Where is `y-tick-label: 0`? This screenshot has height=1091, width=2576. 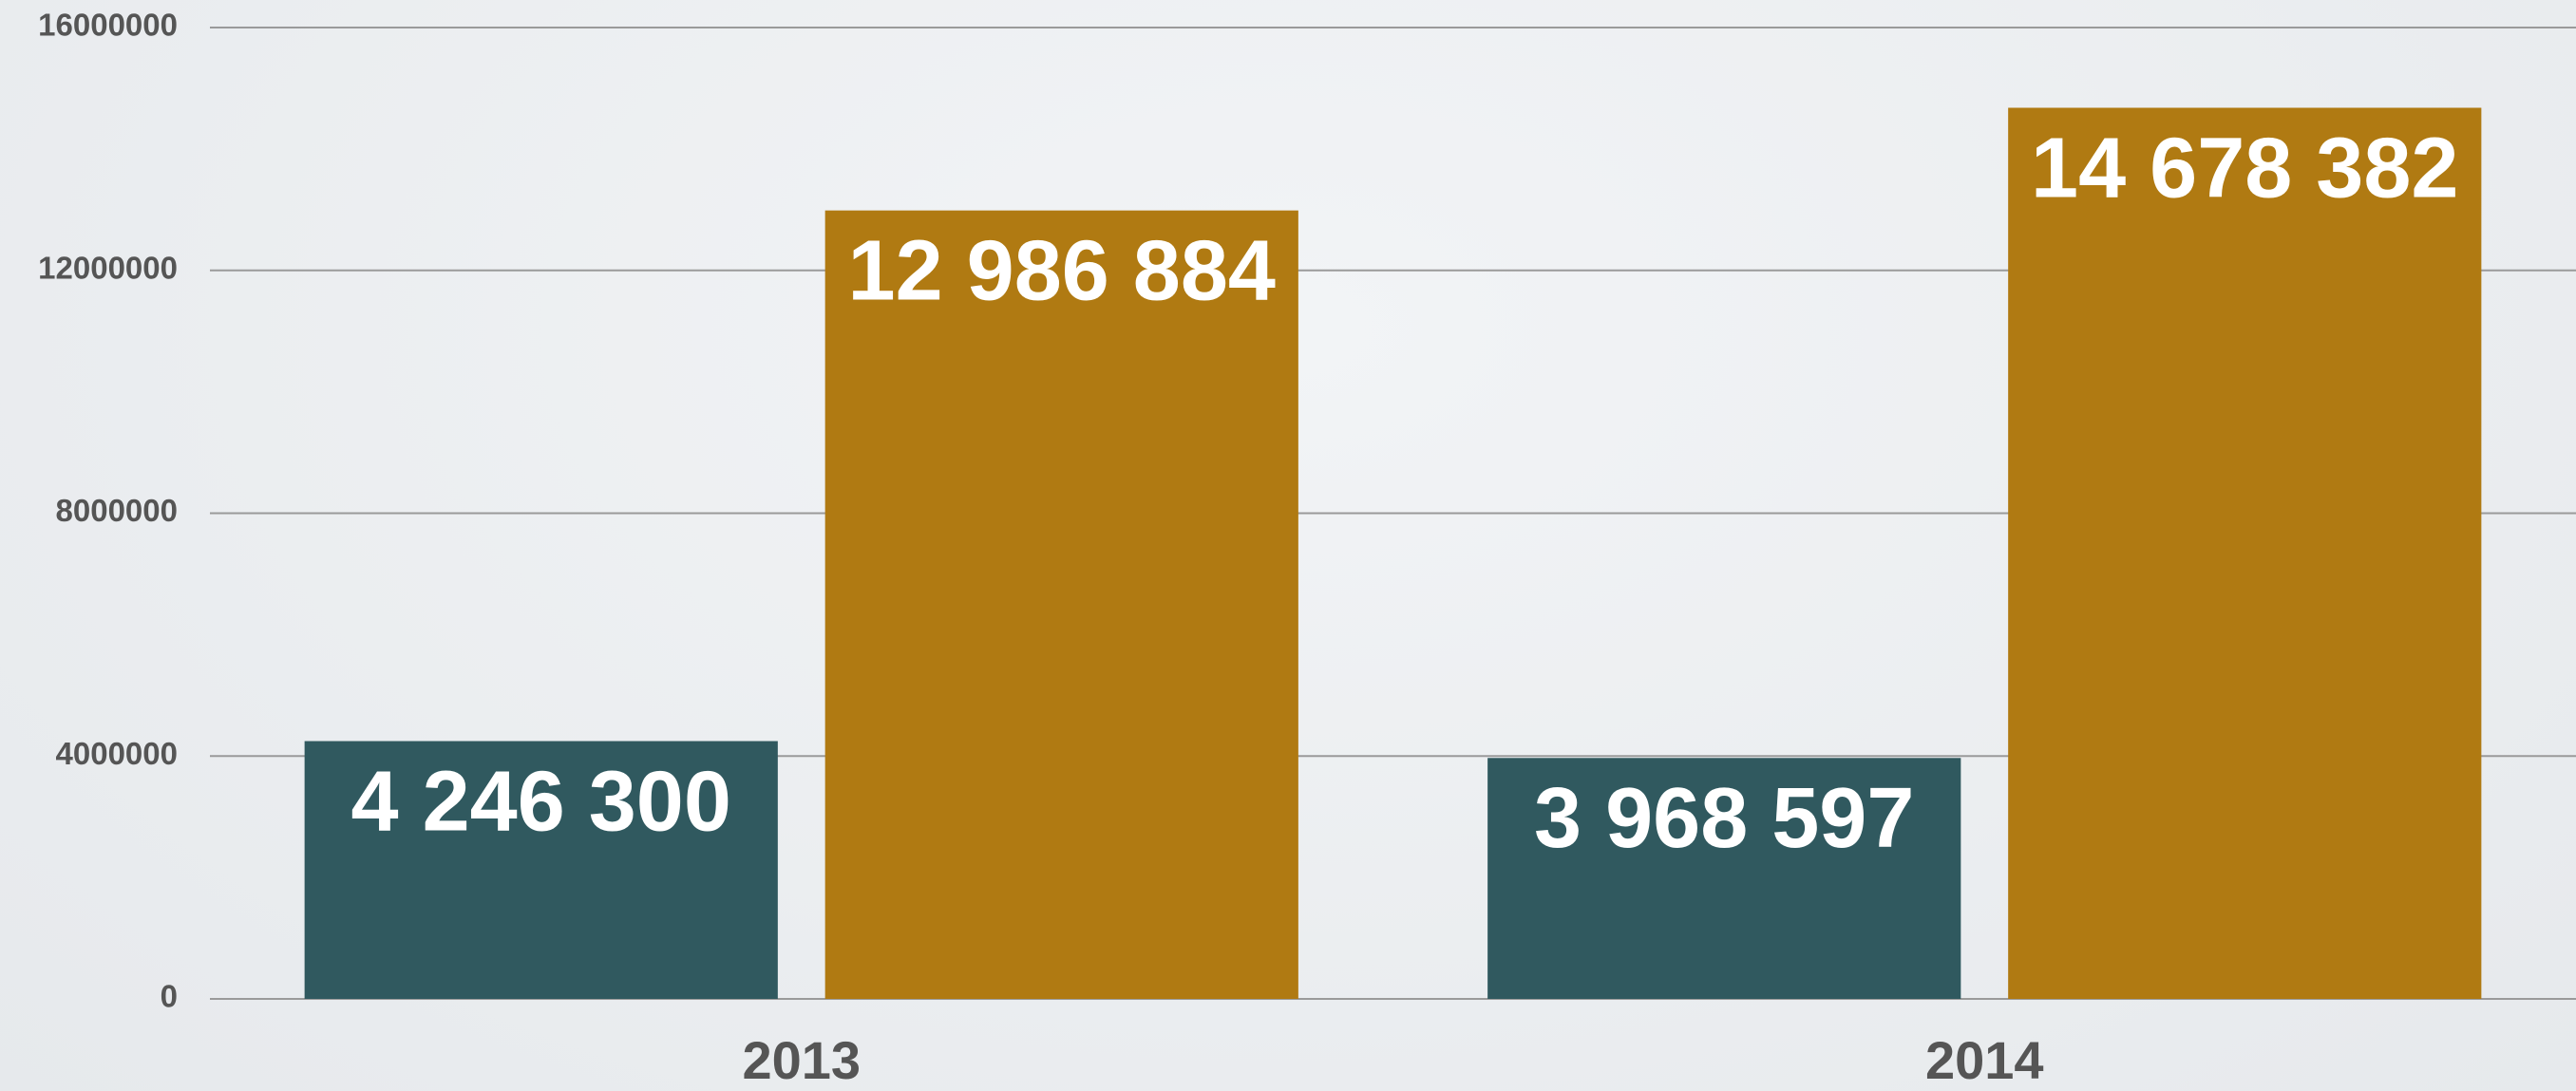 y-tick-label: 0 is located at coordinates (169, 996).